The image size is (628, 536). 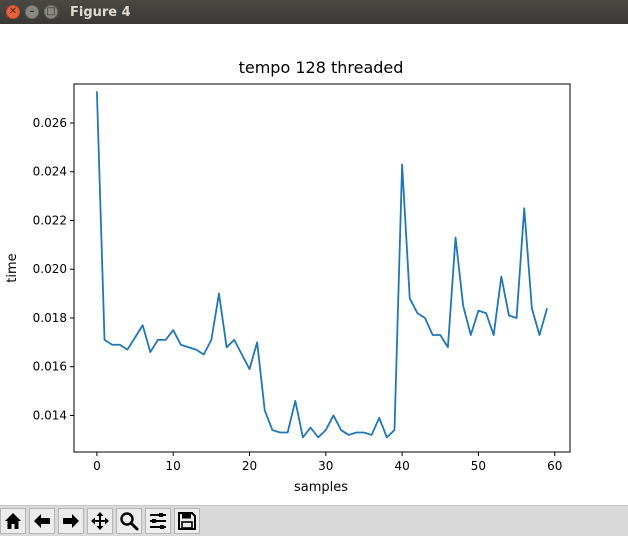 I want to click on y-tick-label: 0.016, so click(x=50, y=367).